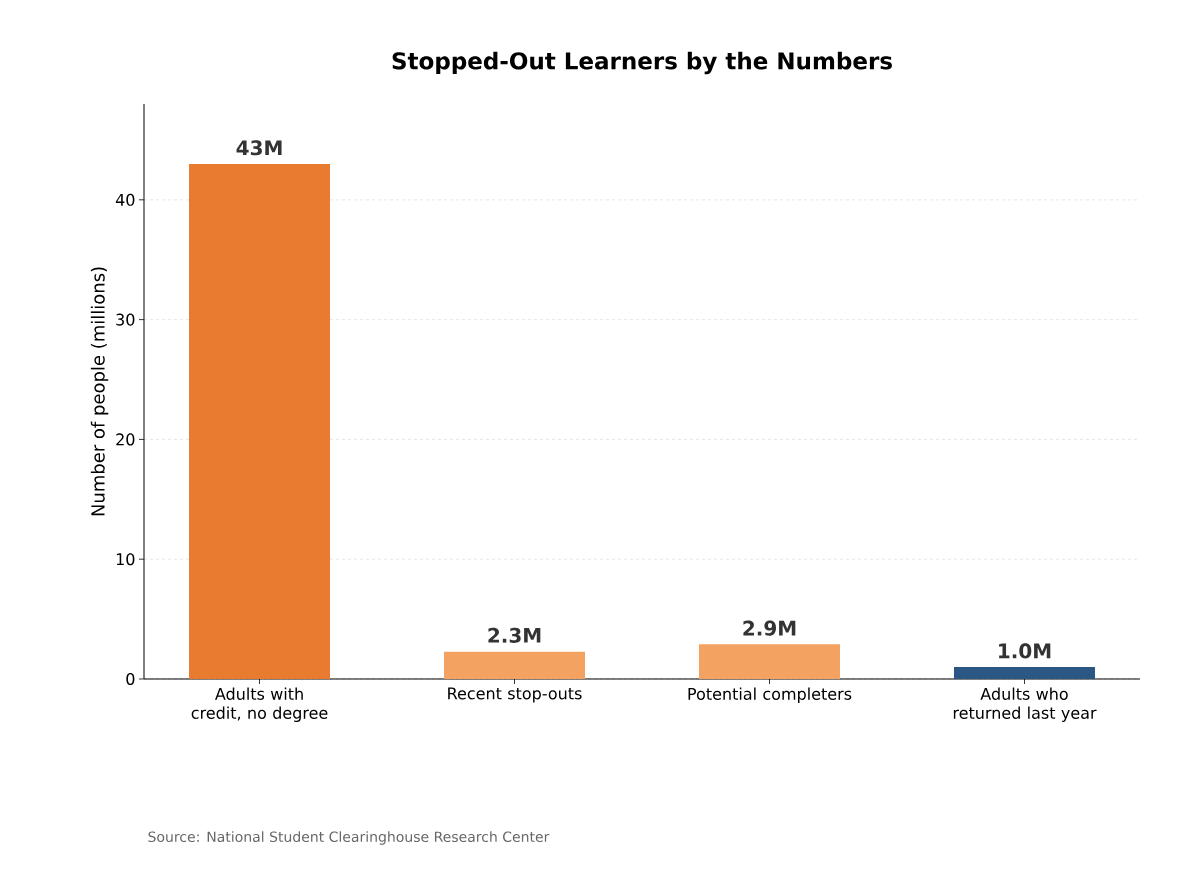 Image resolution: width=1200 pixels, height=870 pixels. I want to click on data-label: 1.0M, so click(1025, 651).